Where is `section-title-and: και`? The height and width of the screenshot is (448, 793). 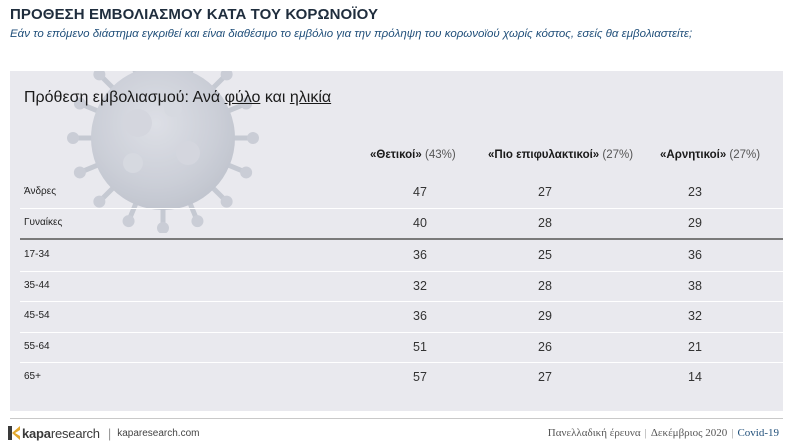 section-title-and: και is located at coordinates (275, 97).